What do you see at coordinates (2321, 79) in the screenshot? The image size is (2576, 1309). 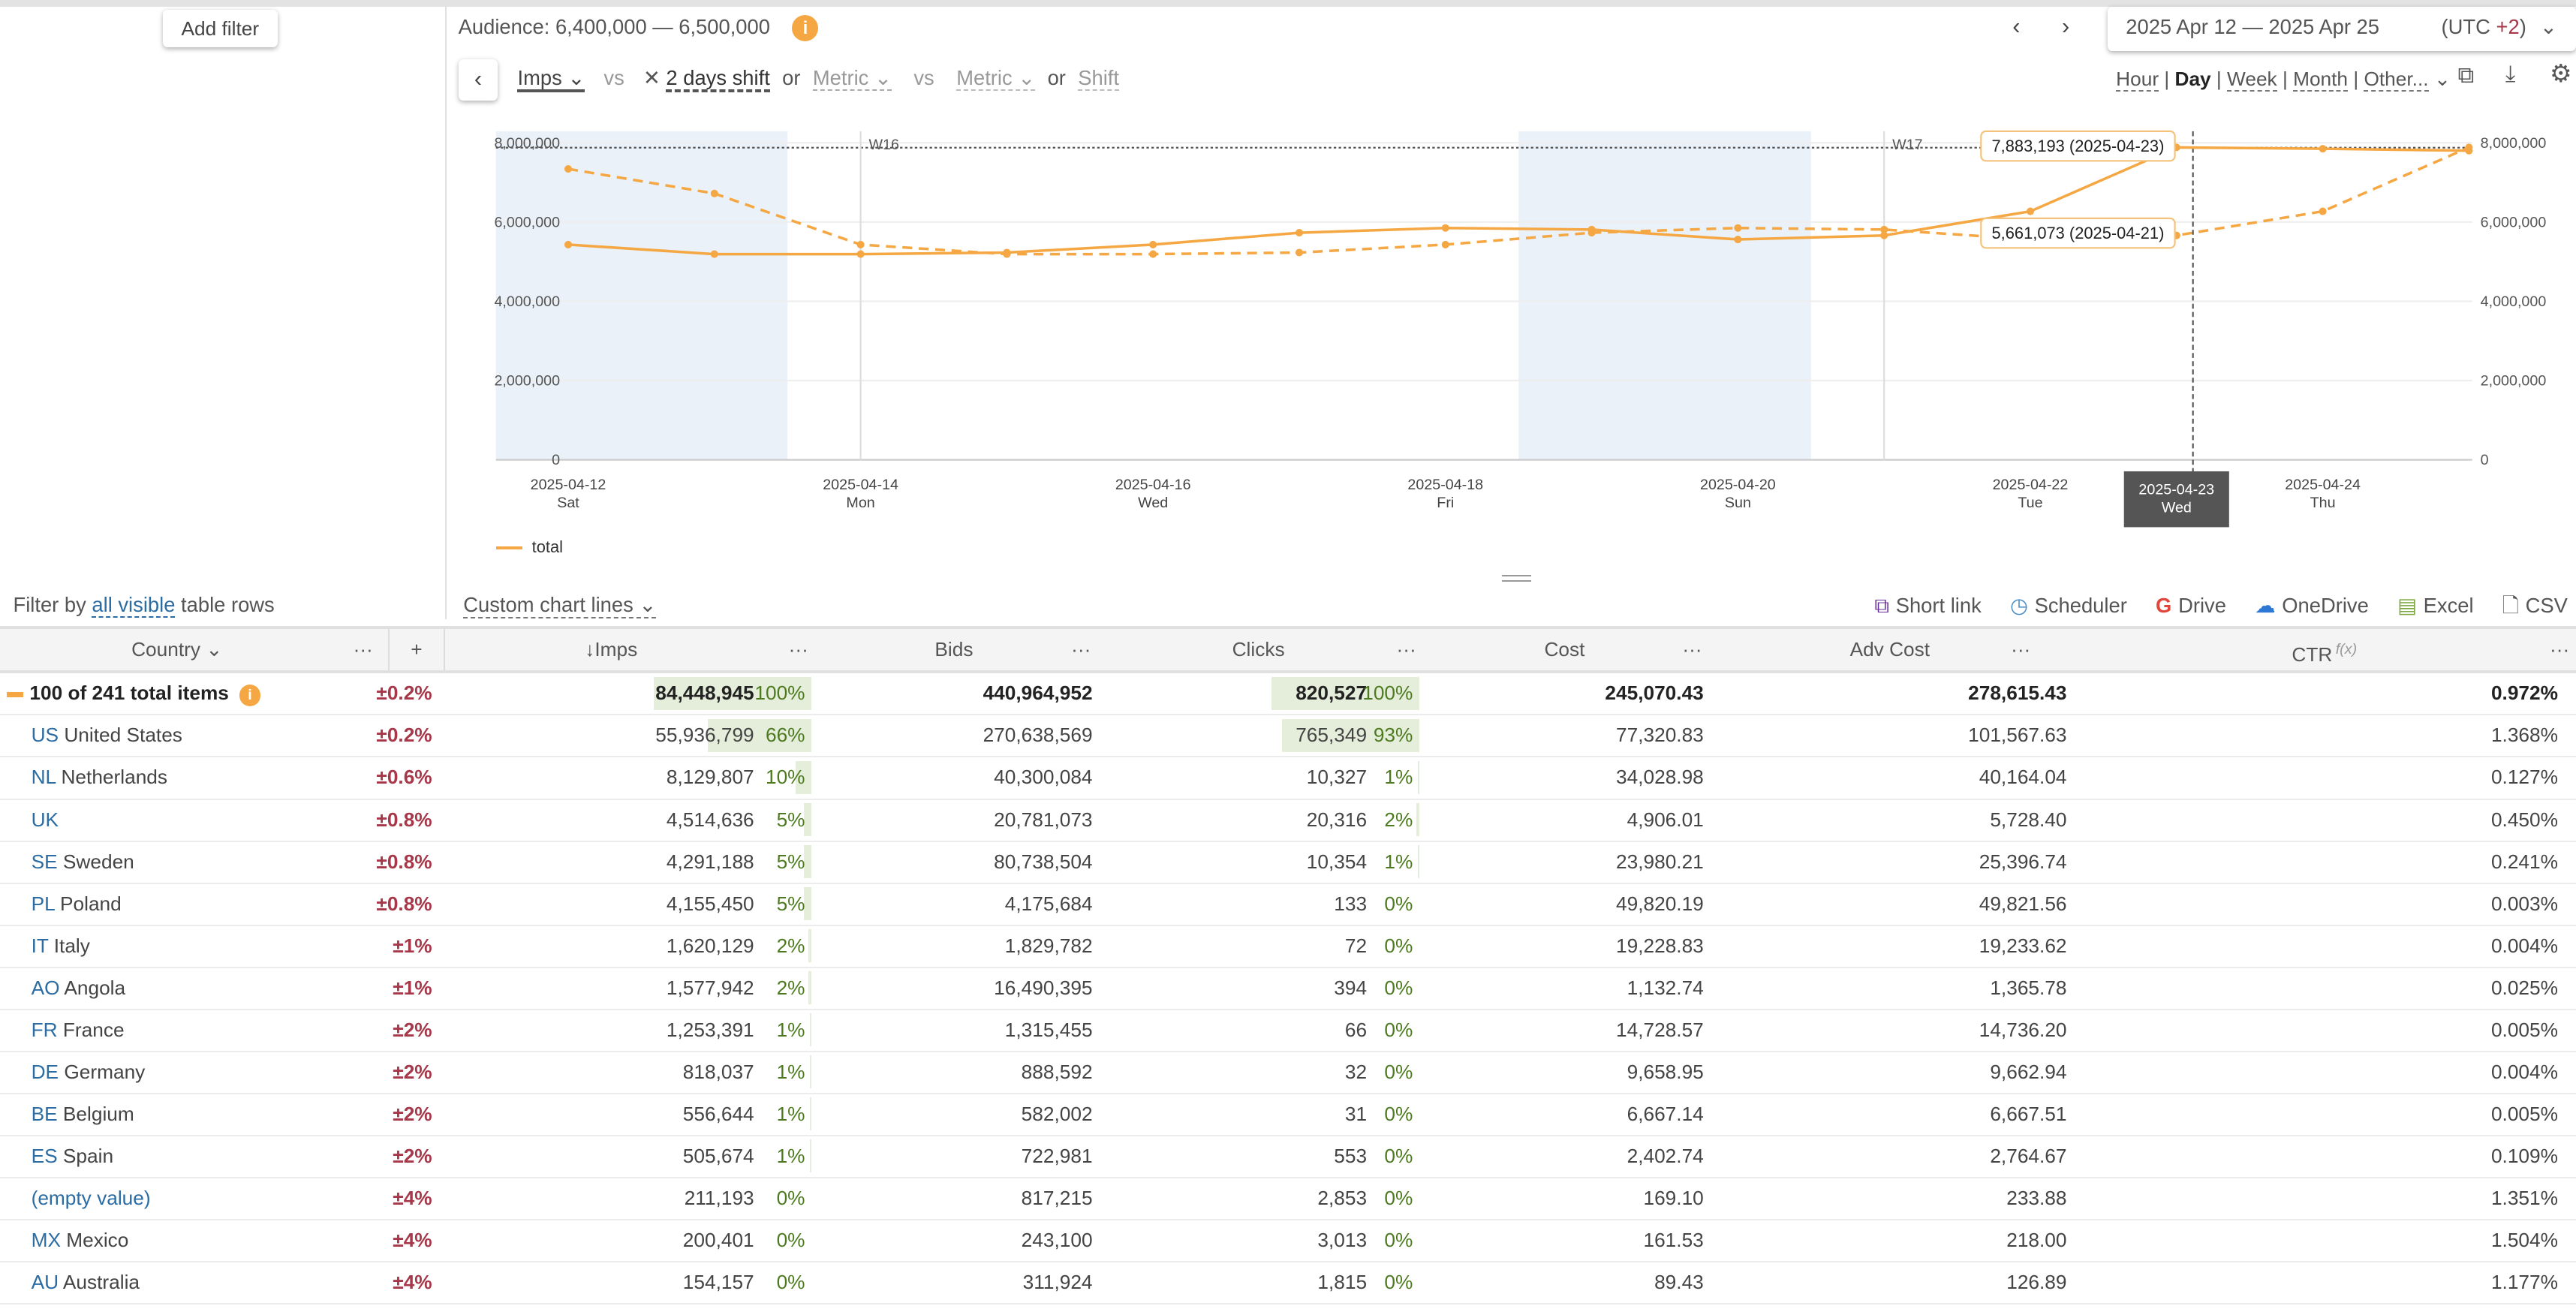 I see `granularity-month: Month` at bounding box center [2321, 79].